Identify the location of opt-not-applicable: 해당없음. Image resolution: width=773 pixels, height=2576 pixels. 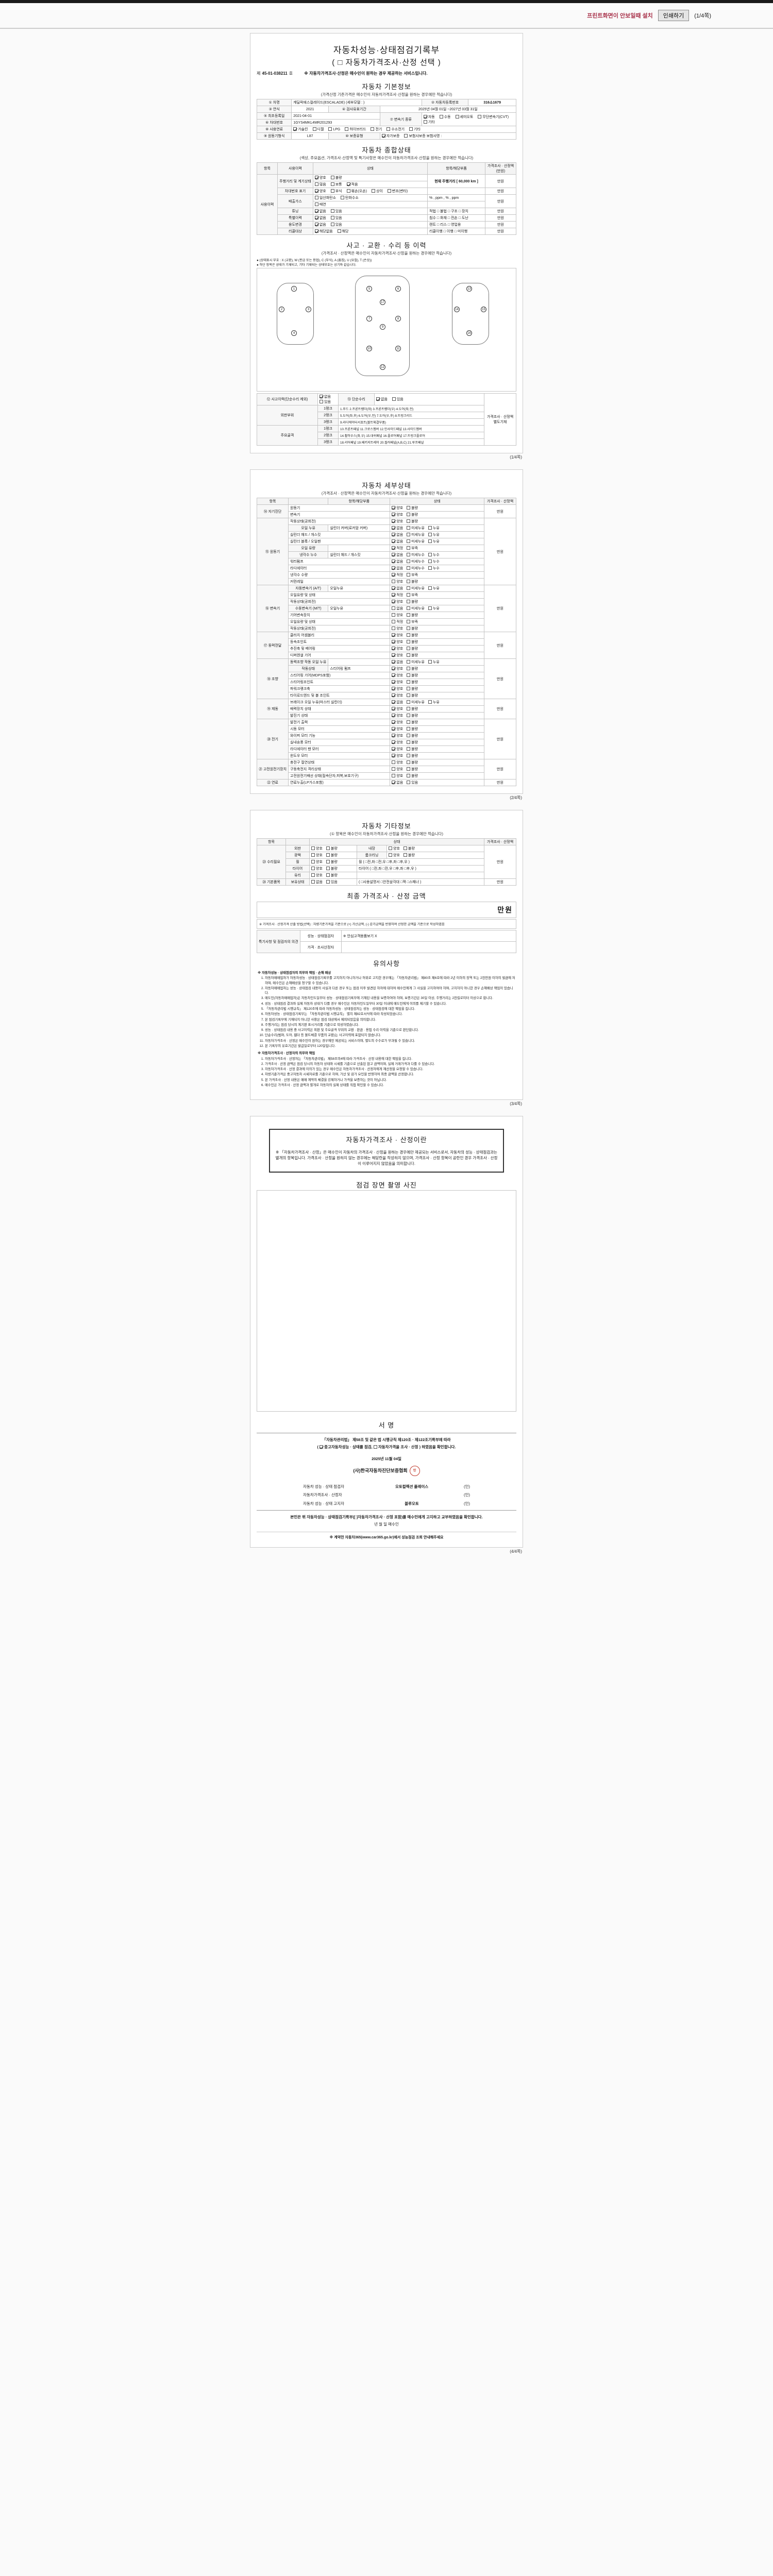
(323, 231).